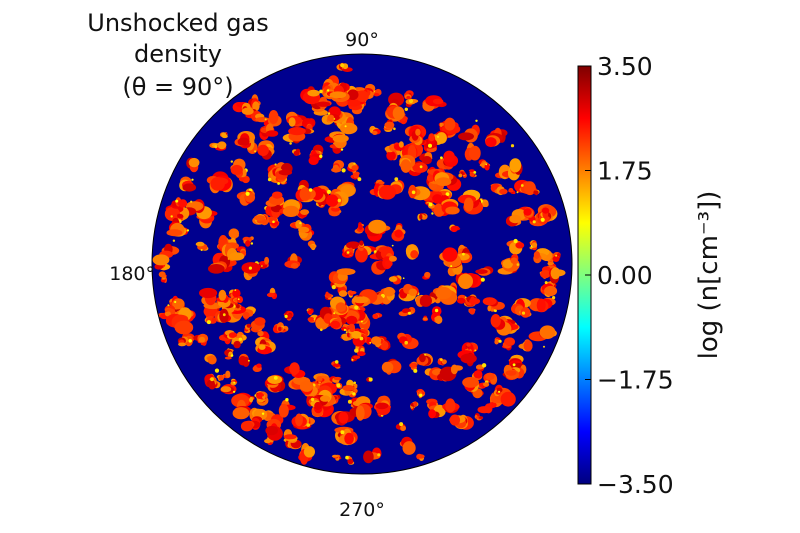  Describe the element at coordinates (178, 23) in the screenshot. I see `chart-title-line-1: Unshocked gas` at that location.